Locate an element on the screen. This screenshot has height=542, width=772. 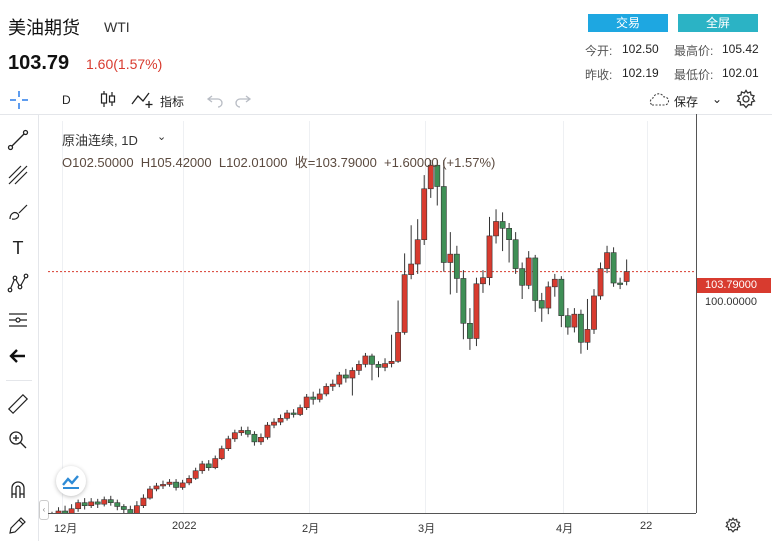
text-tool-icon: T is located at coordinates (18, 247).